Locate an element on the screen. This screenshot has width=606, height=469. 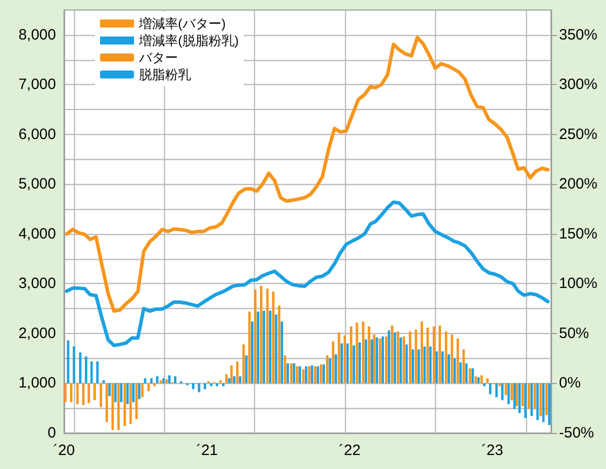
y-tick-label: 5,000 is located at coordinates (37, 184).